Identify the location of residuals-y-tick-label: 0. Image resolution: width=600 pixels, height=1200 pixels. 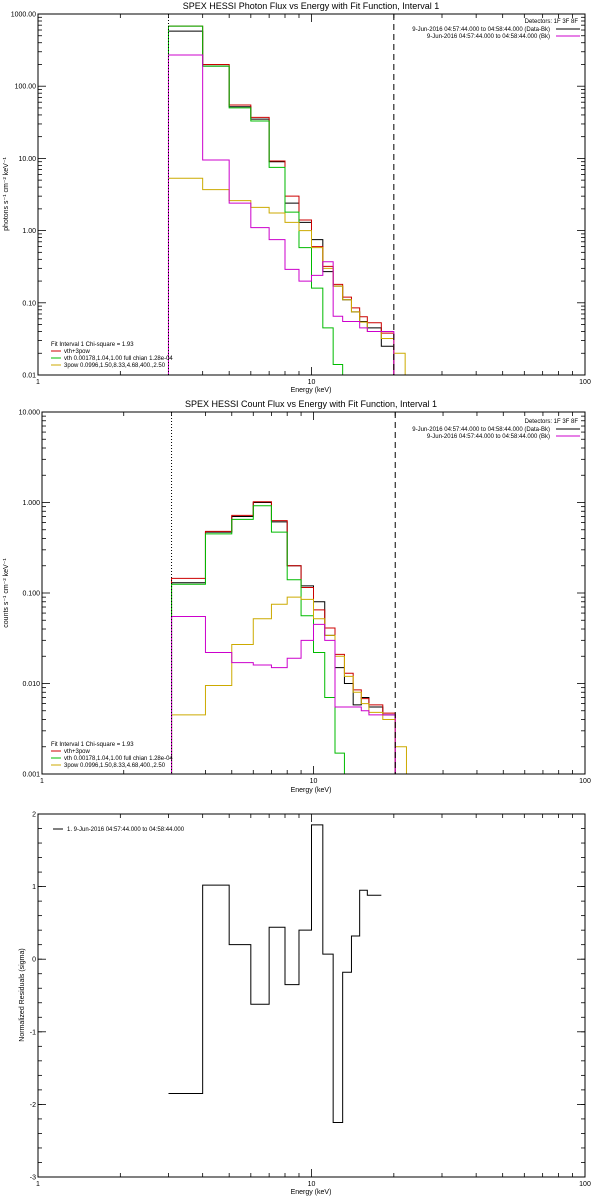
(34, 960).